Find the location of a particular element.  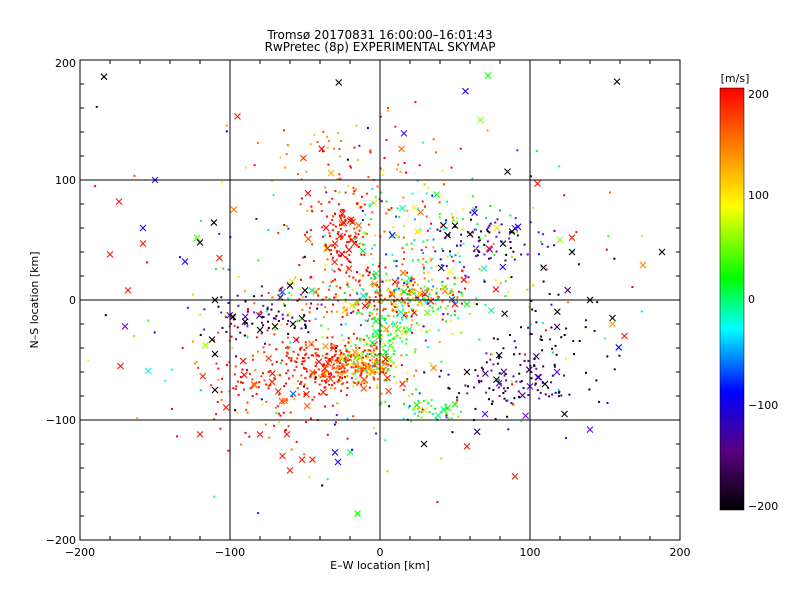

x-tick-label: −200 is located at coordinates (80, 552).